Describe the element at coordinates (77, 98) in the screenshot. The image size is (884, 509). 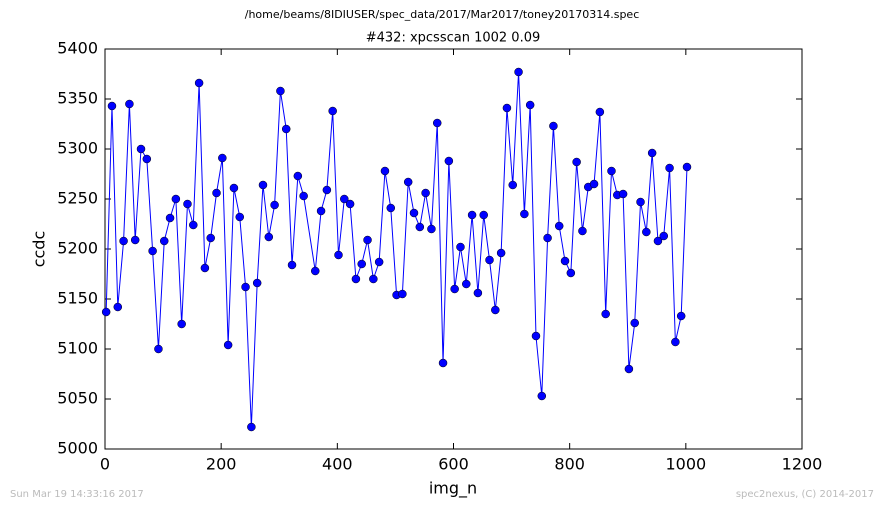
I see `y-tick-label: 5350` at that location.